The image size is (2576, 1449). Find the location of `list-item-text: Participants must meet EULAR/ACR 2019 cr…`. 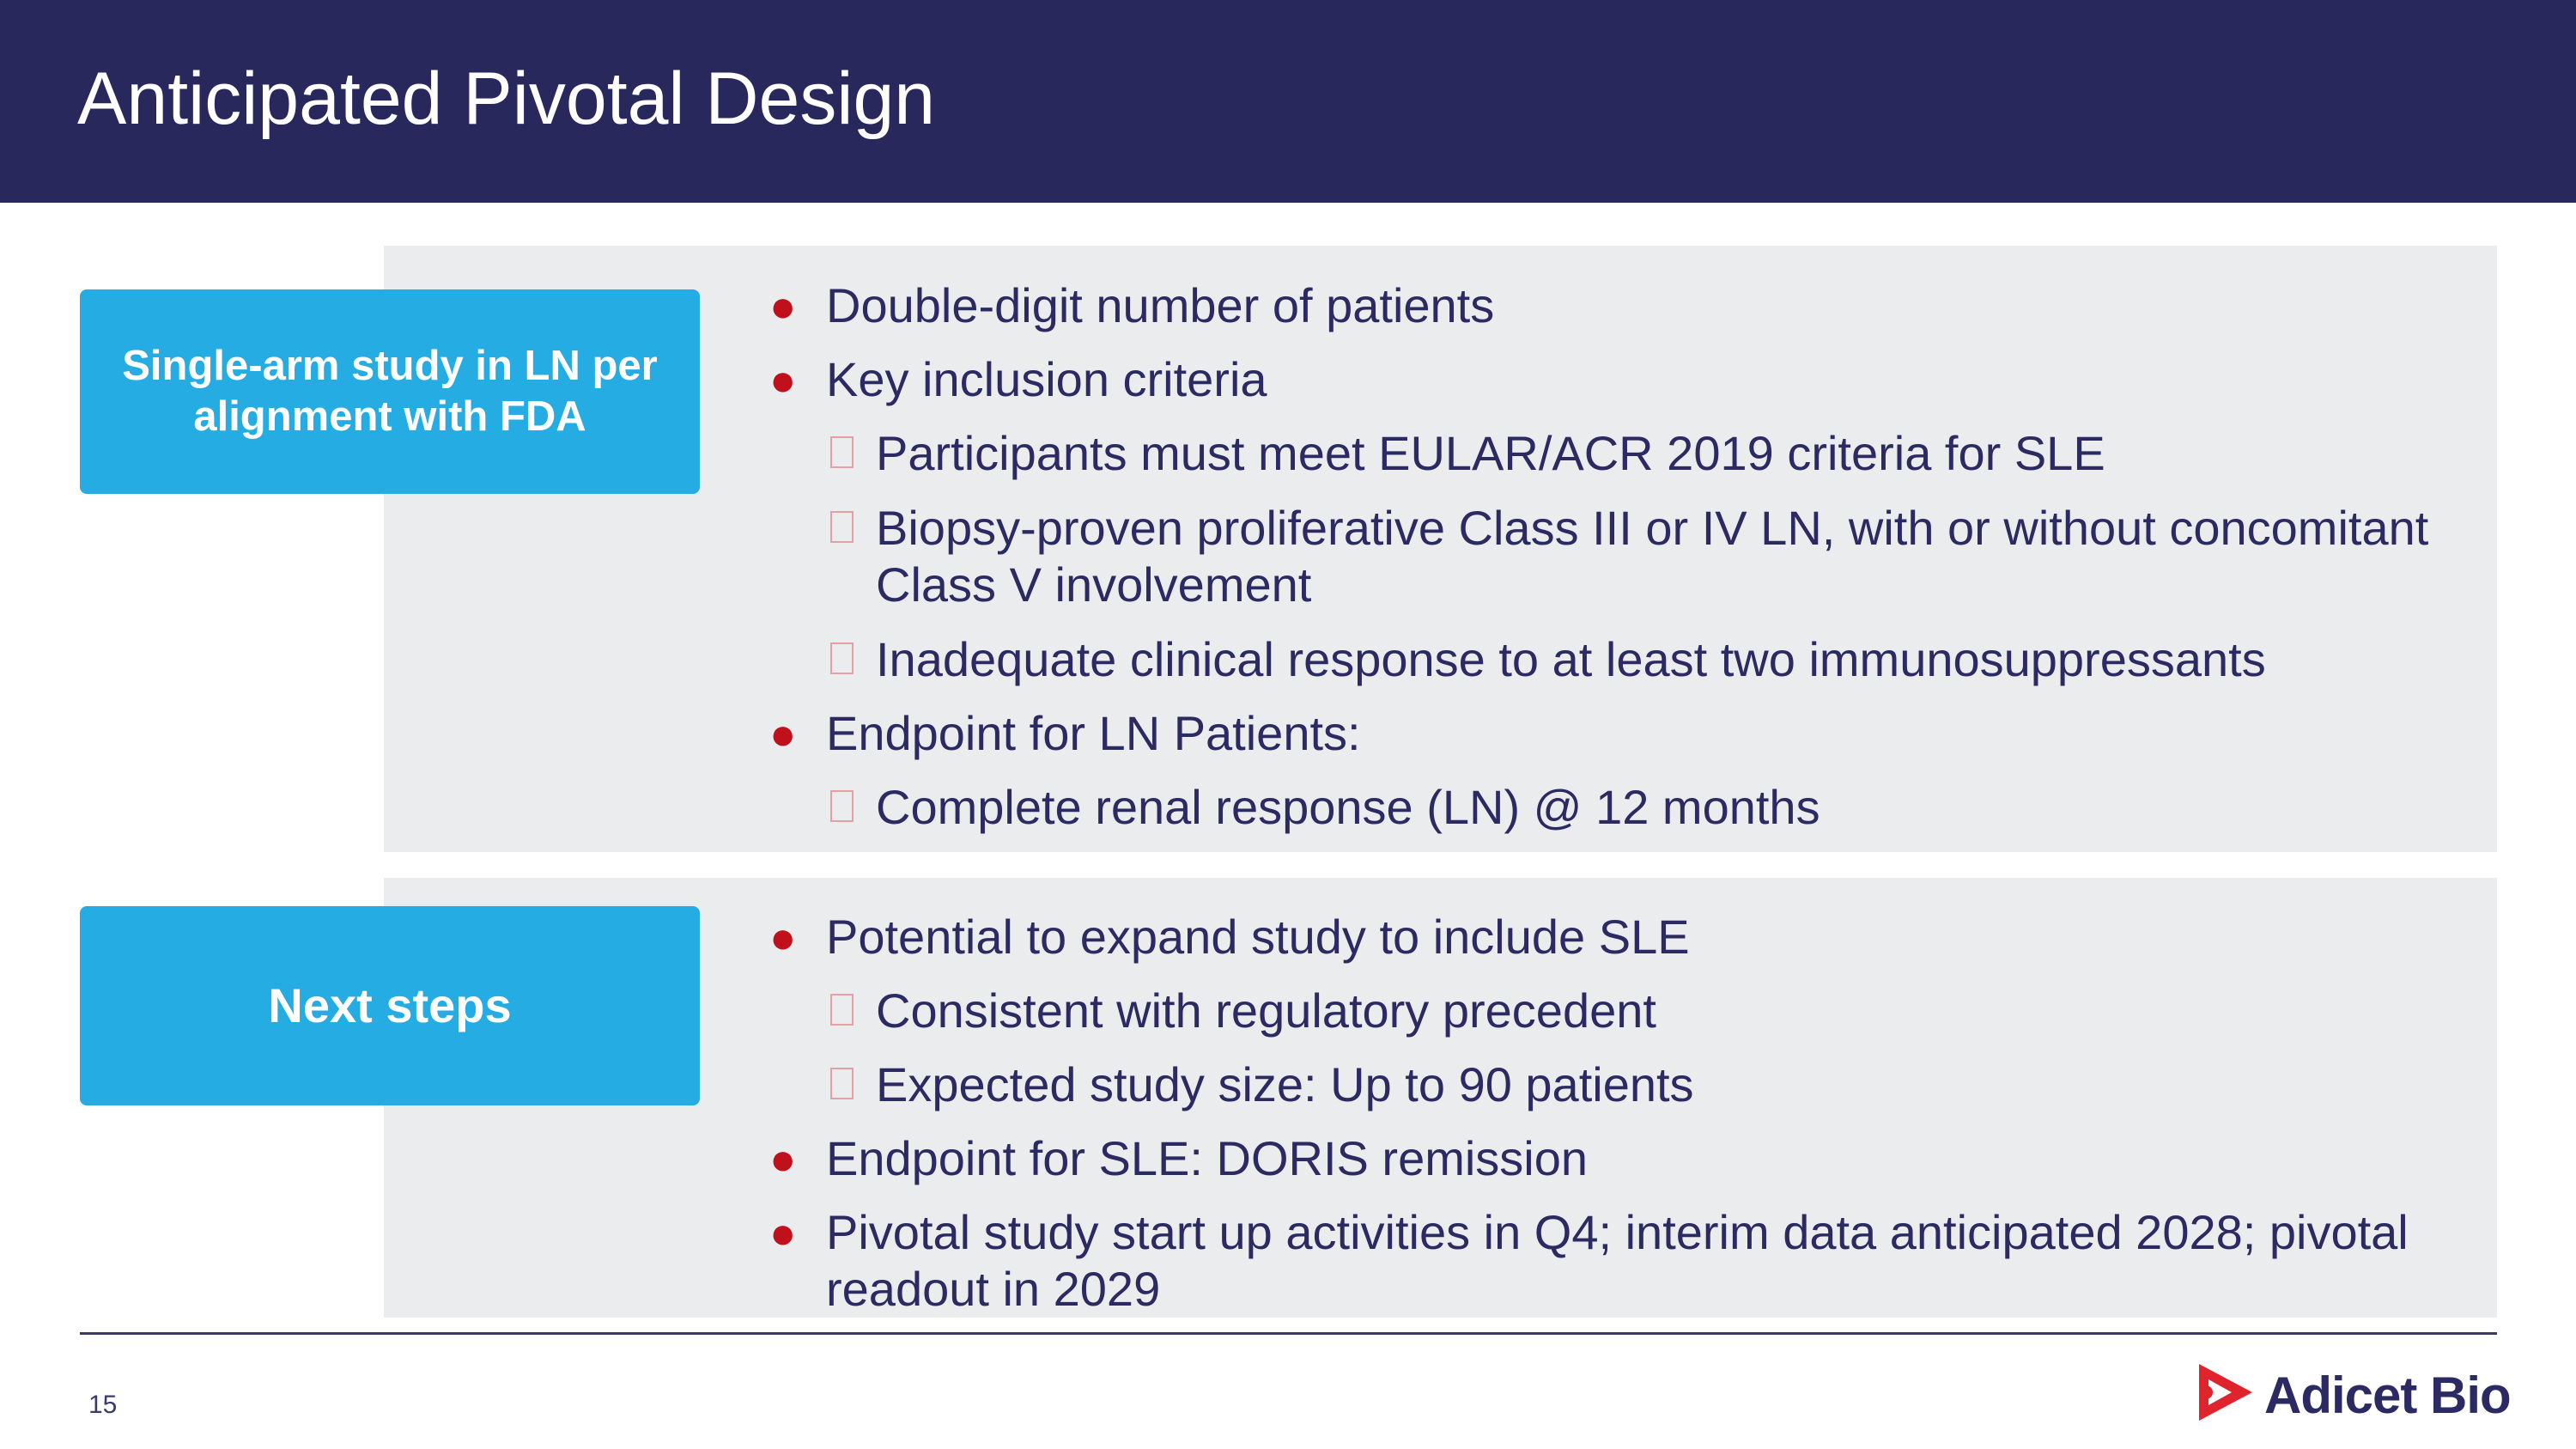

list-item-text: Participants must meet EULAR/ACR 2019 cr… is located at coordinates (1491, 453).